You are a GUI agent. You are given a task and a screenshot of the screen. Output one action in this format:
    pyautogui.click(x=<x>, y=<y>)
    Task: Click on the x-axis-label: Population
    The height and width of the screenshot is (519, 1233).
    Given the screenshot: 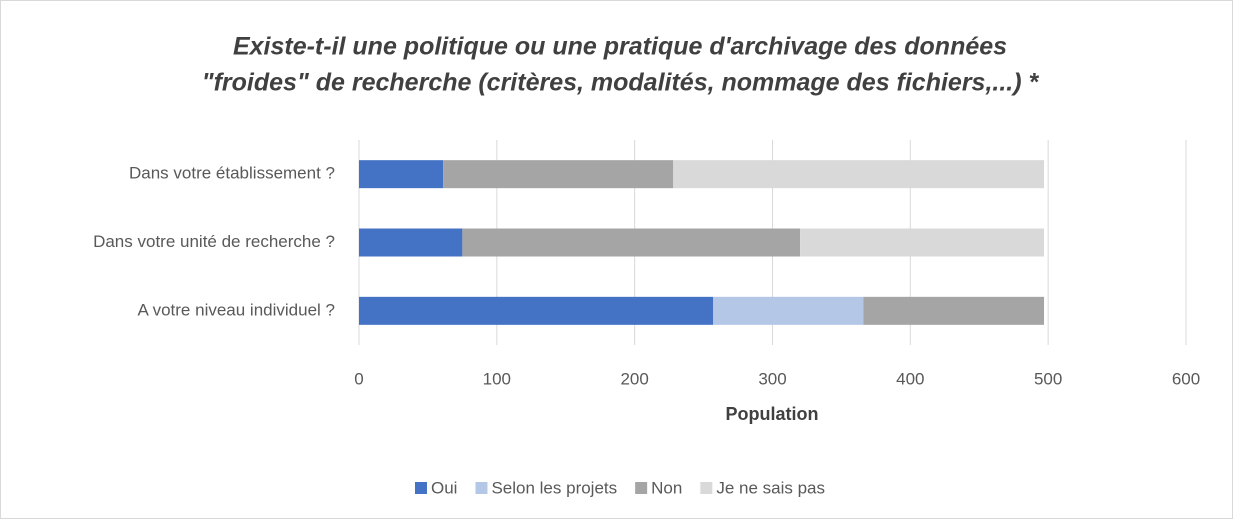 What is the action you would take?
    pyautogui.click(x=772, y=414)
    